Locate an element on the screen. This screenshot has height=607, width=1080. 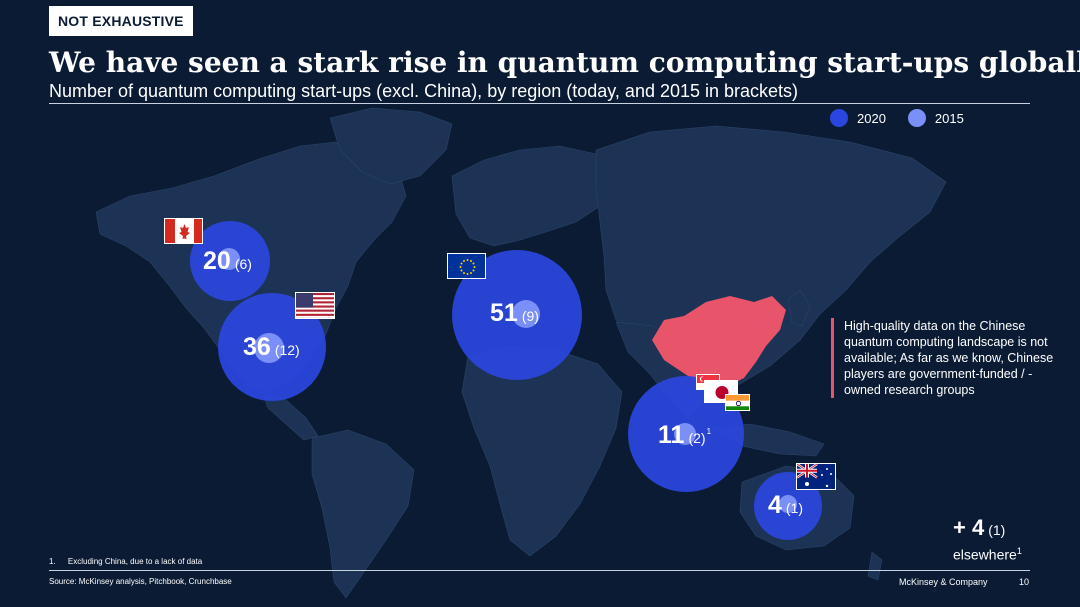
legend-dot-2020 is located at coordinates (839, 118).